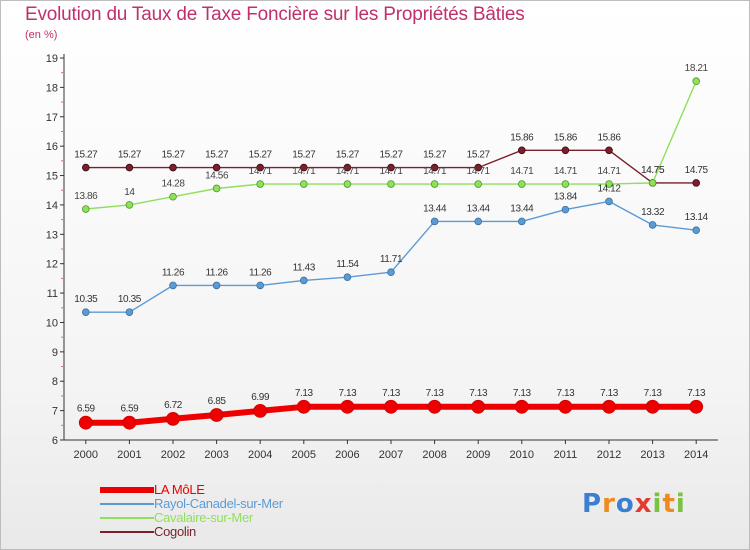  What do you see at coordinates (52, 59) in the screenshot?
I see `y-tick-label: 19` at bounding box center [52, 59].